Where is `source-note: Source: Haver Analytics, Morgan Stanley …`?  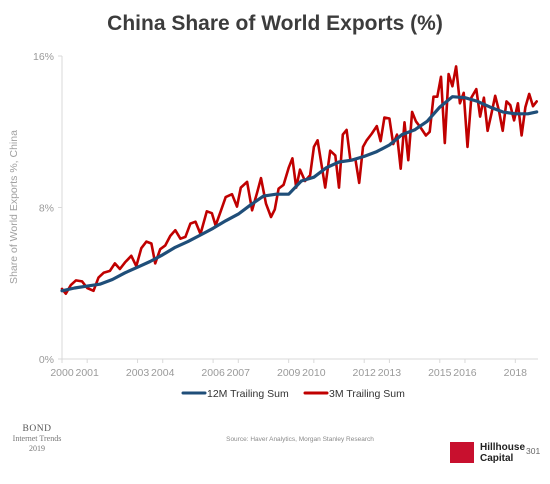 source-note: Source: Haver Analytics, Morgan Stanley … is located at coordinates (300, 439).